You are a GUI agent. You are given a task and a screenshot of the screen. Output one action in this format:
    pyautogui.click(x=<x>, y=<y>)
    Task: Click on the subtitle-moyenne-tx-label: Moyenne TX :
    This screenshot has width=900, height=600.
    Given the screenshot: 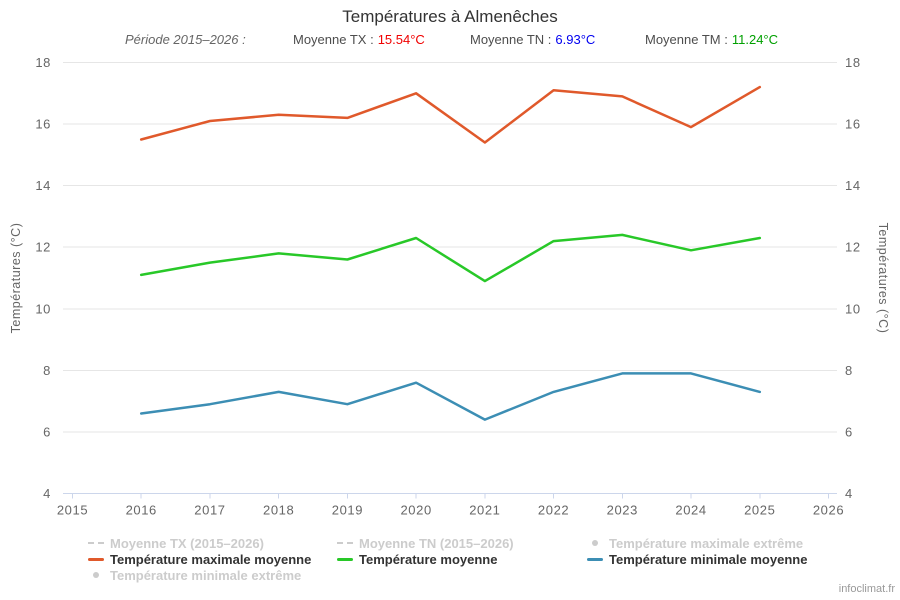 What is the action you would take?
    pyautogui.click(x=333, y=39)
    